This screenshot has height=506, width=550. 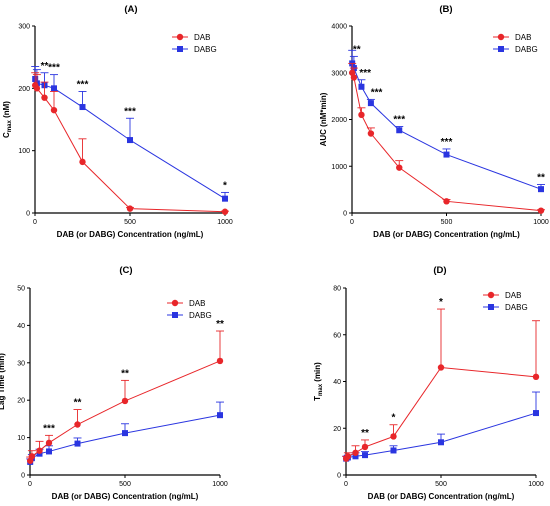 What do you see at coordinates (318, 381) in the screenshot?
I see `y-axis-title: Tmax (min)` at bounding box center [318, 381].